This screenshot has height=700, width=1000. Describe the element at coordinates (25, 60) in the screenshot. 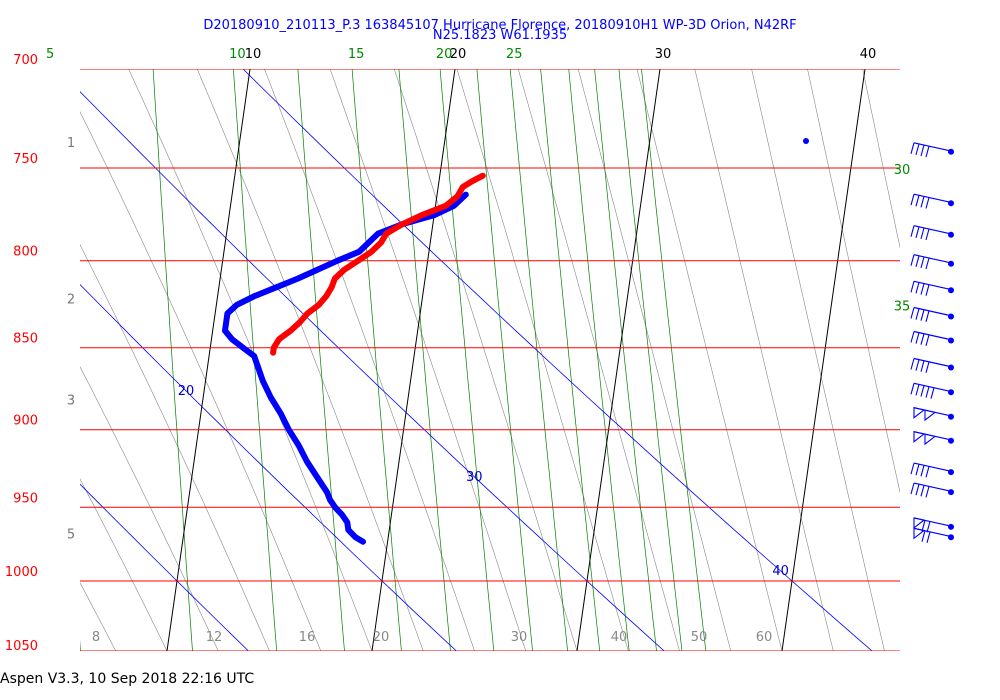

I see `pressure-label-700: 700` at that location.